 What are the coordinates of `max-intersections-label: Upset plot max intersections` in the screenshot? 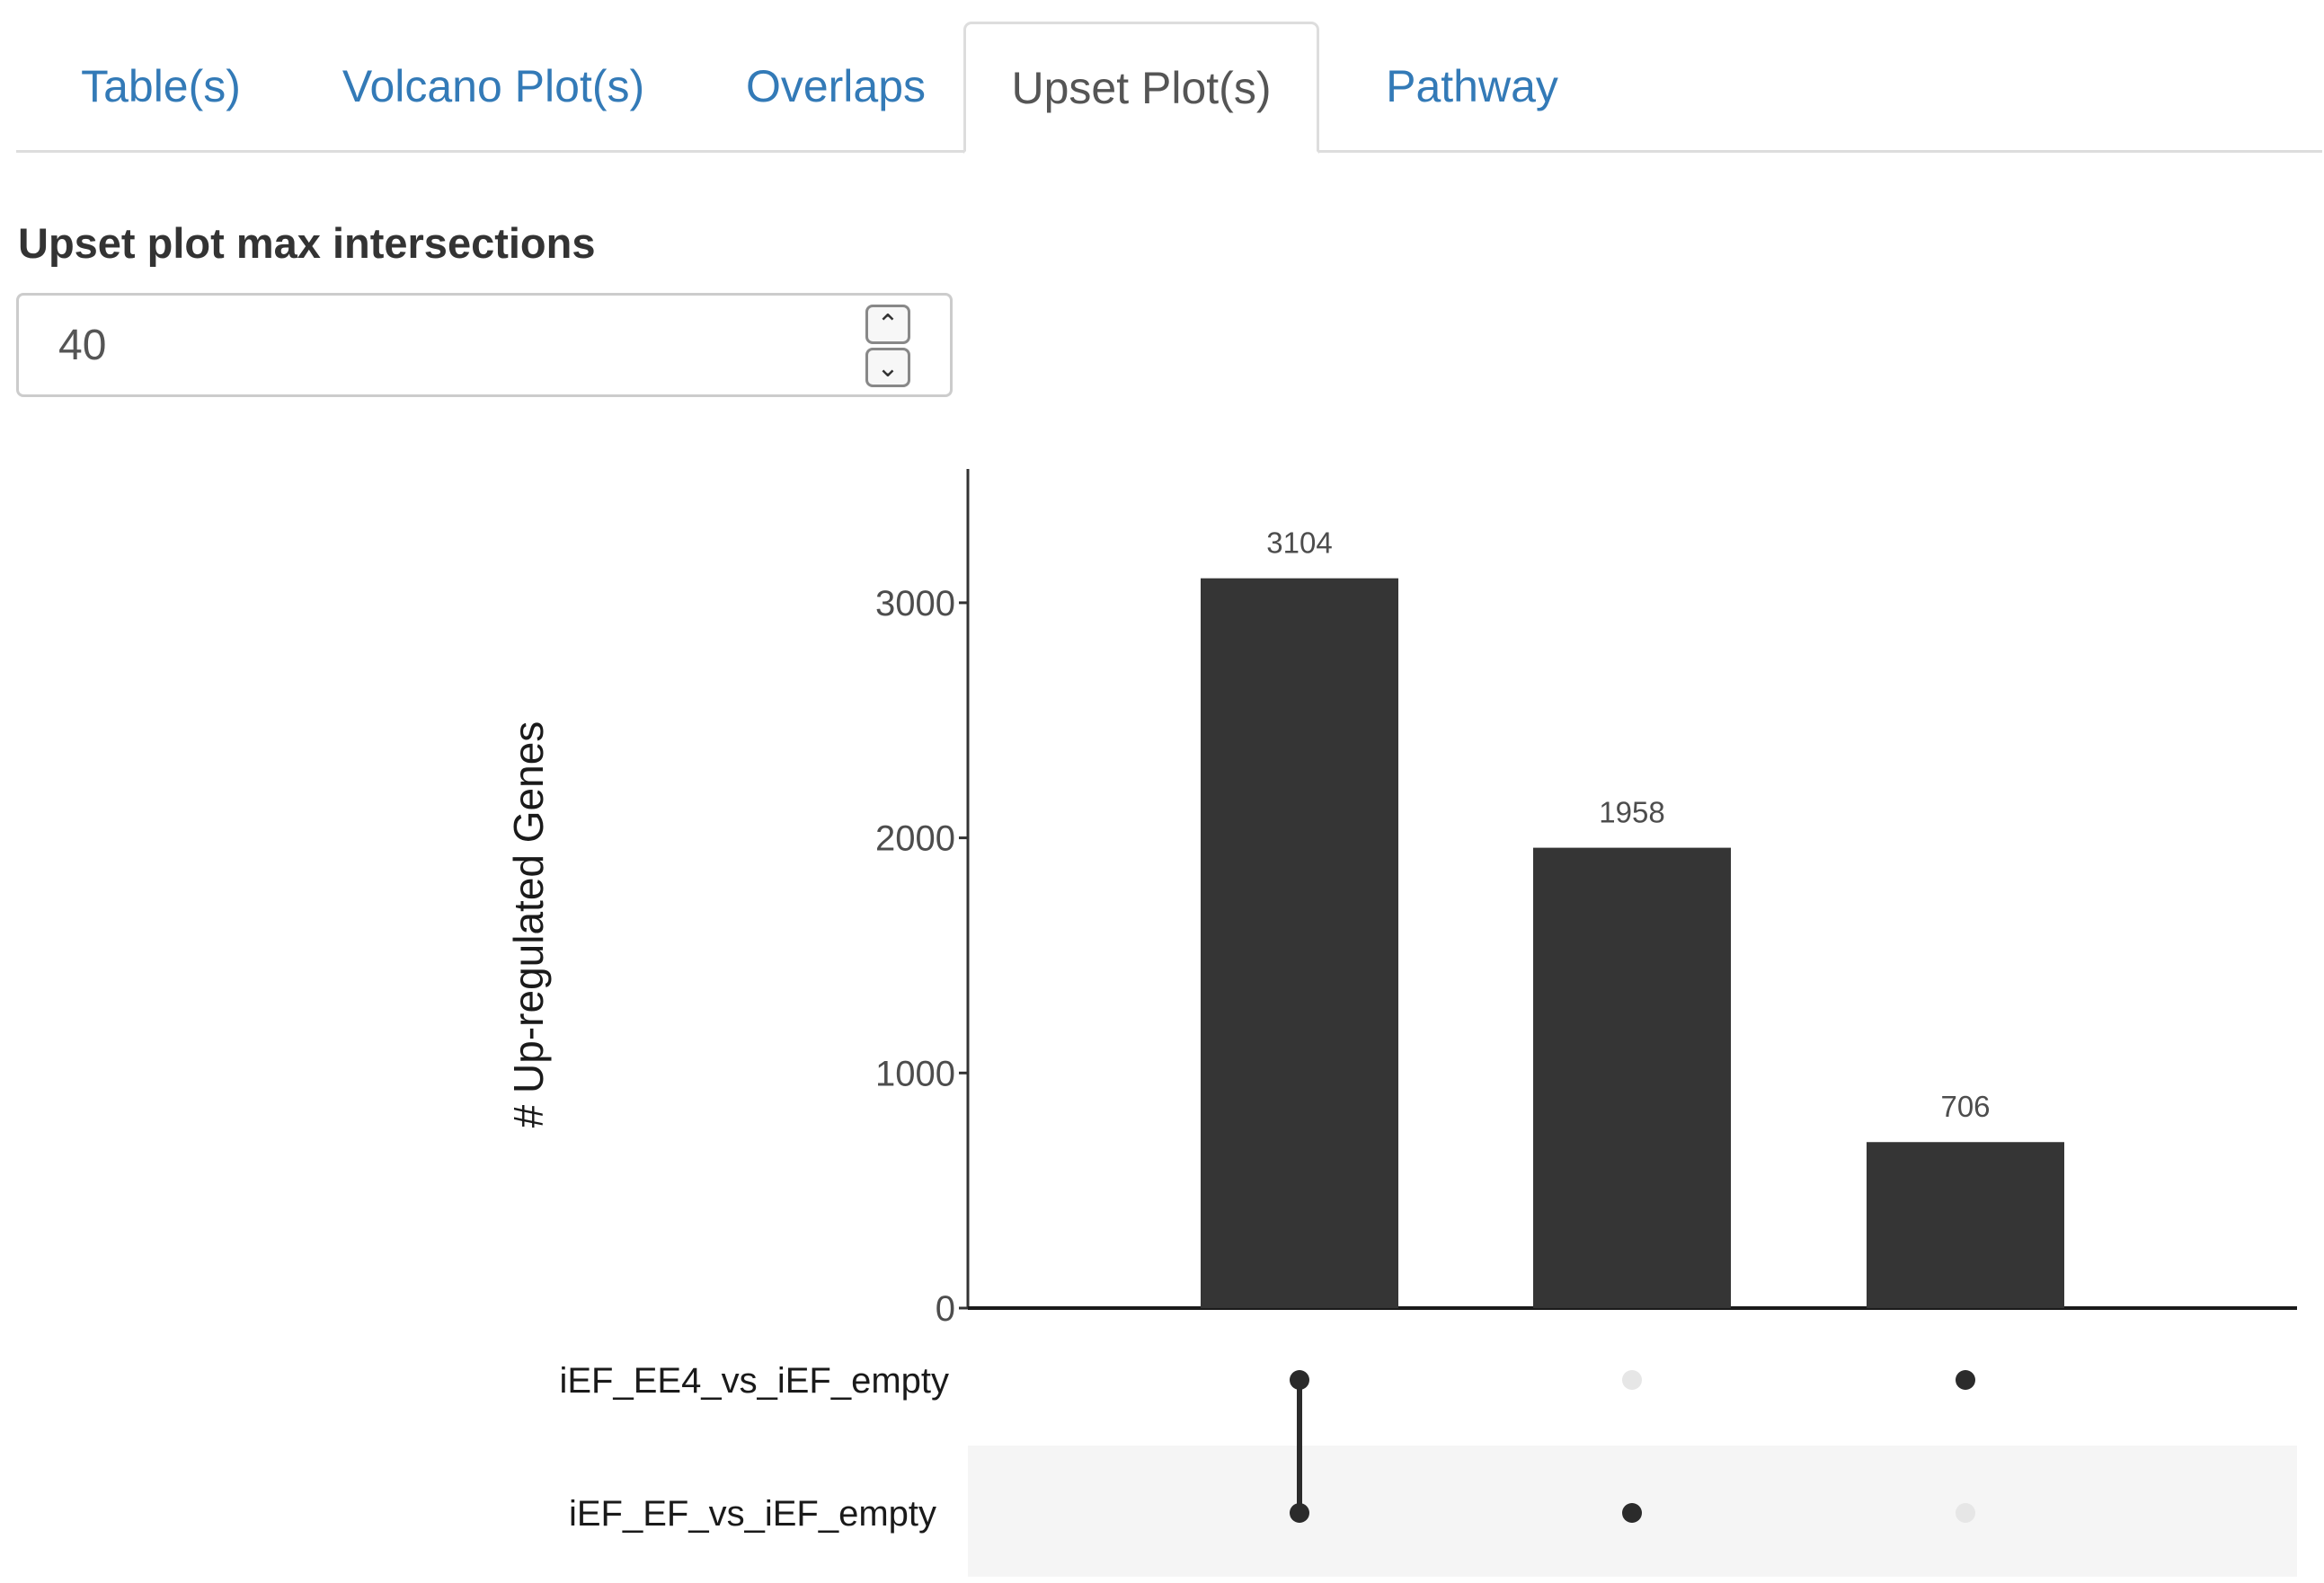 It's located at (307, 243).